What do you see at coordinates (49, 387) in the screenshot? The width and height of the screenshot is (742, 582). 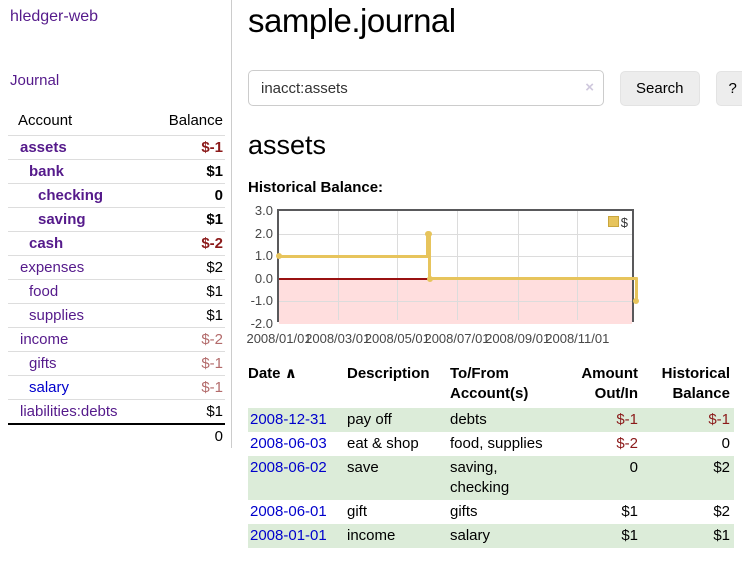 I see `account-link-salary: salary` at bounding box center [49, 387].